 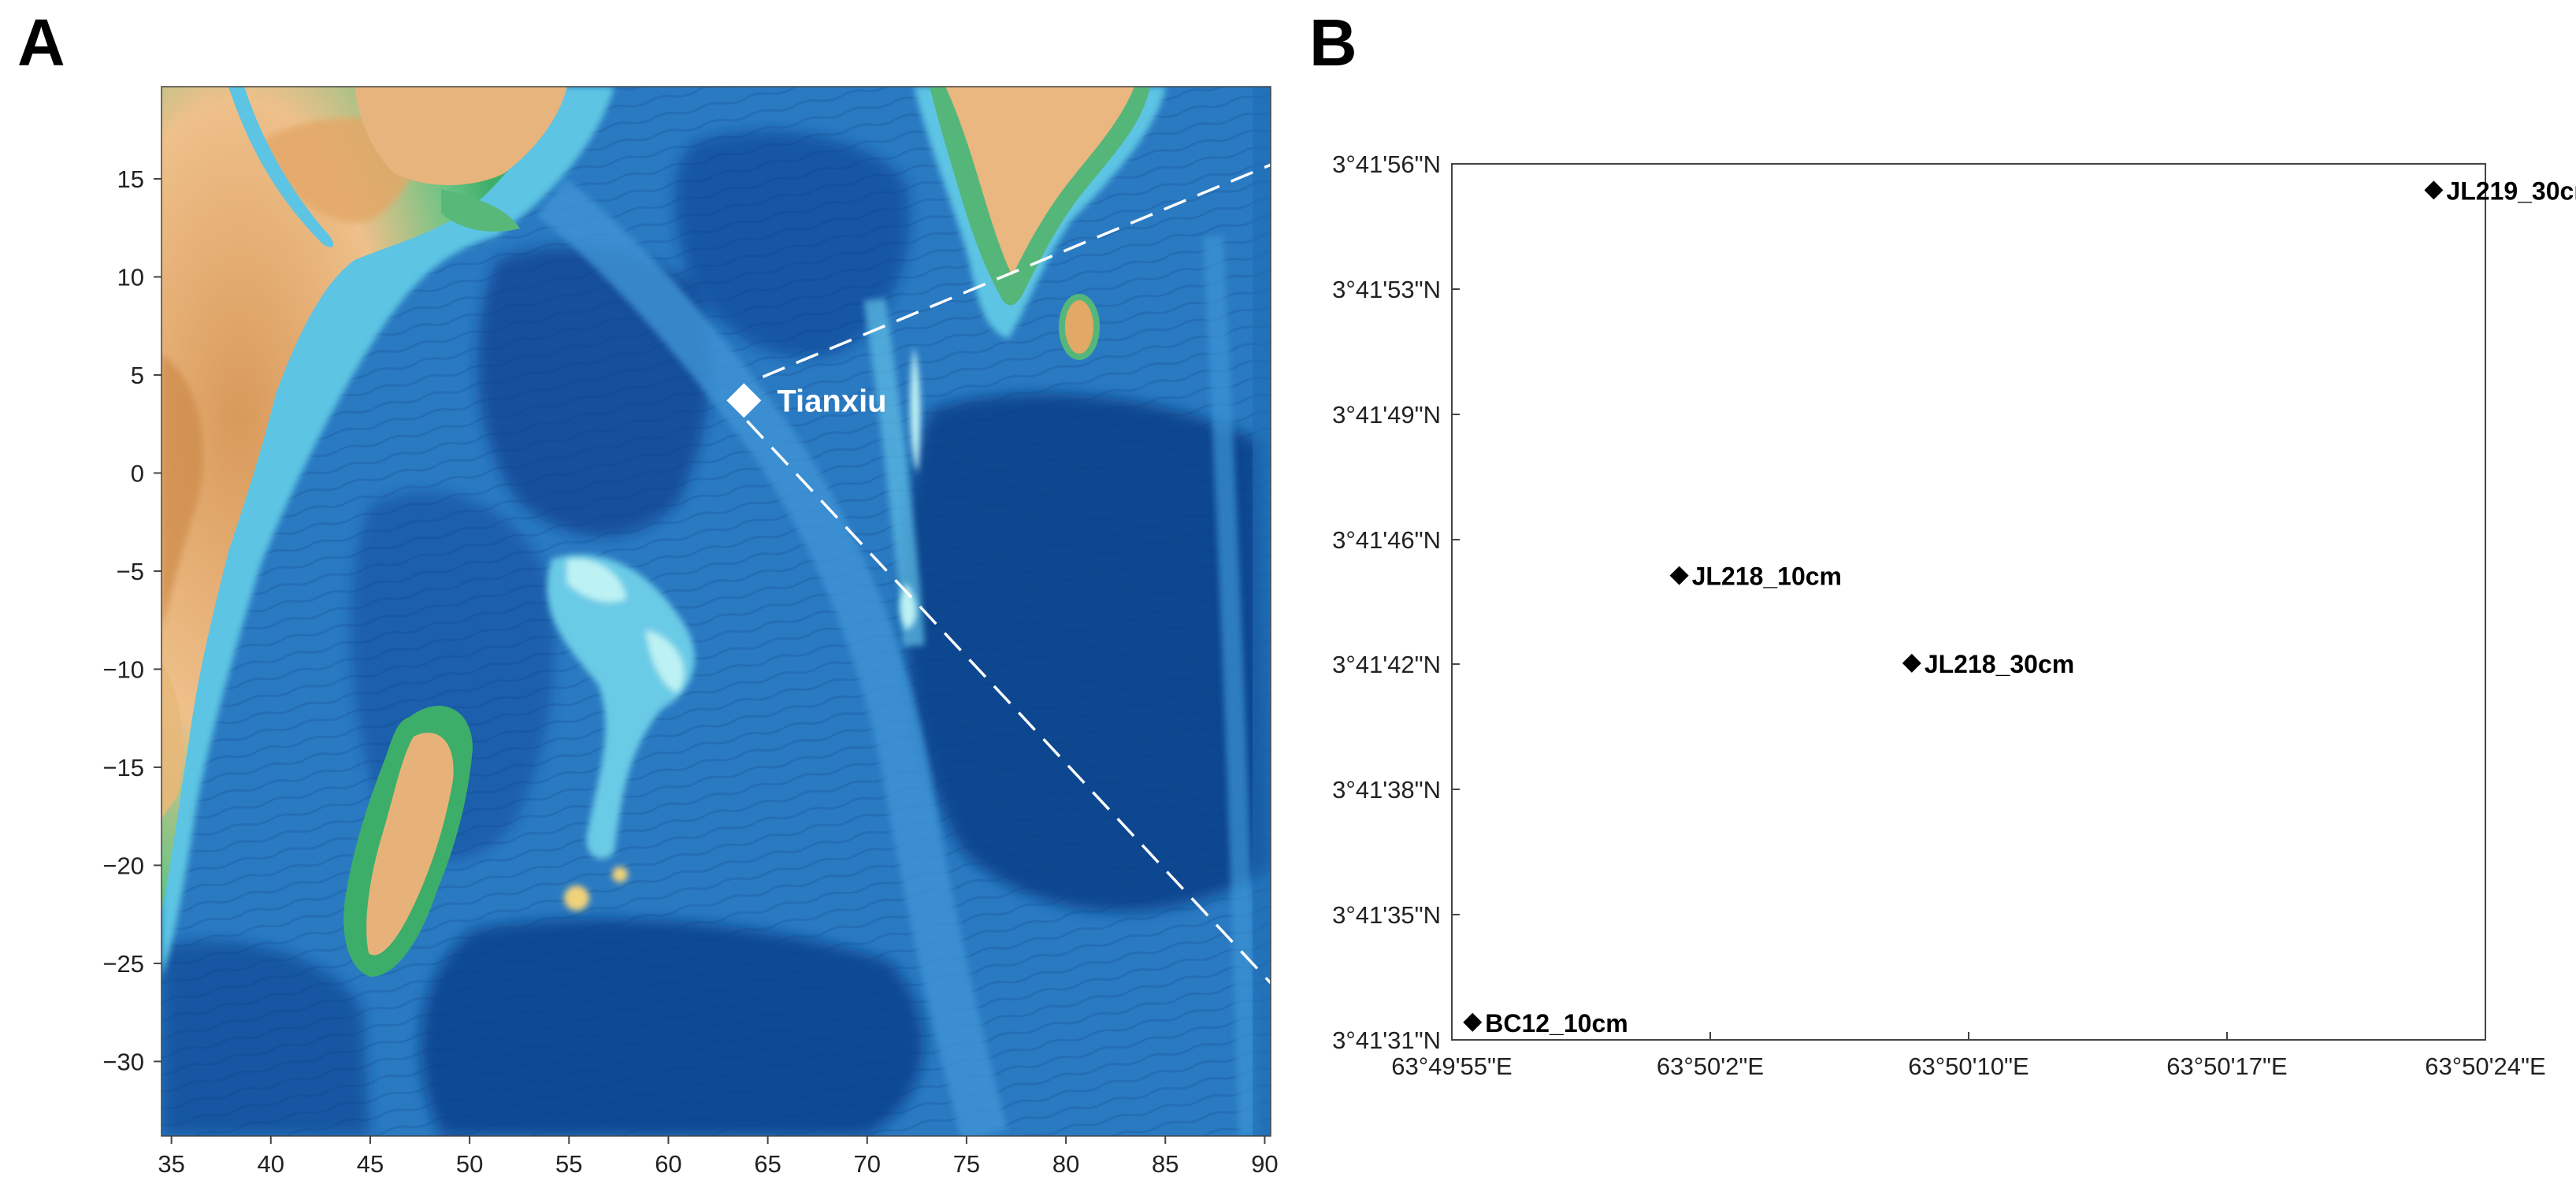 I want to click on land-madagascar, so click(x=408, y=841).